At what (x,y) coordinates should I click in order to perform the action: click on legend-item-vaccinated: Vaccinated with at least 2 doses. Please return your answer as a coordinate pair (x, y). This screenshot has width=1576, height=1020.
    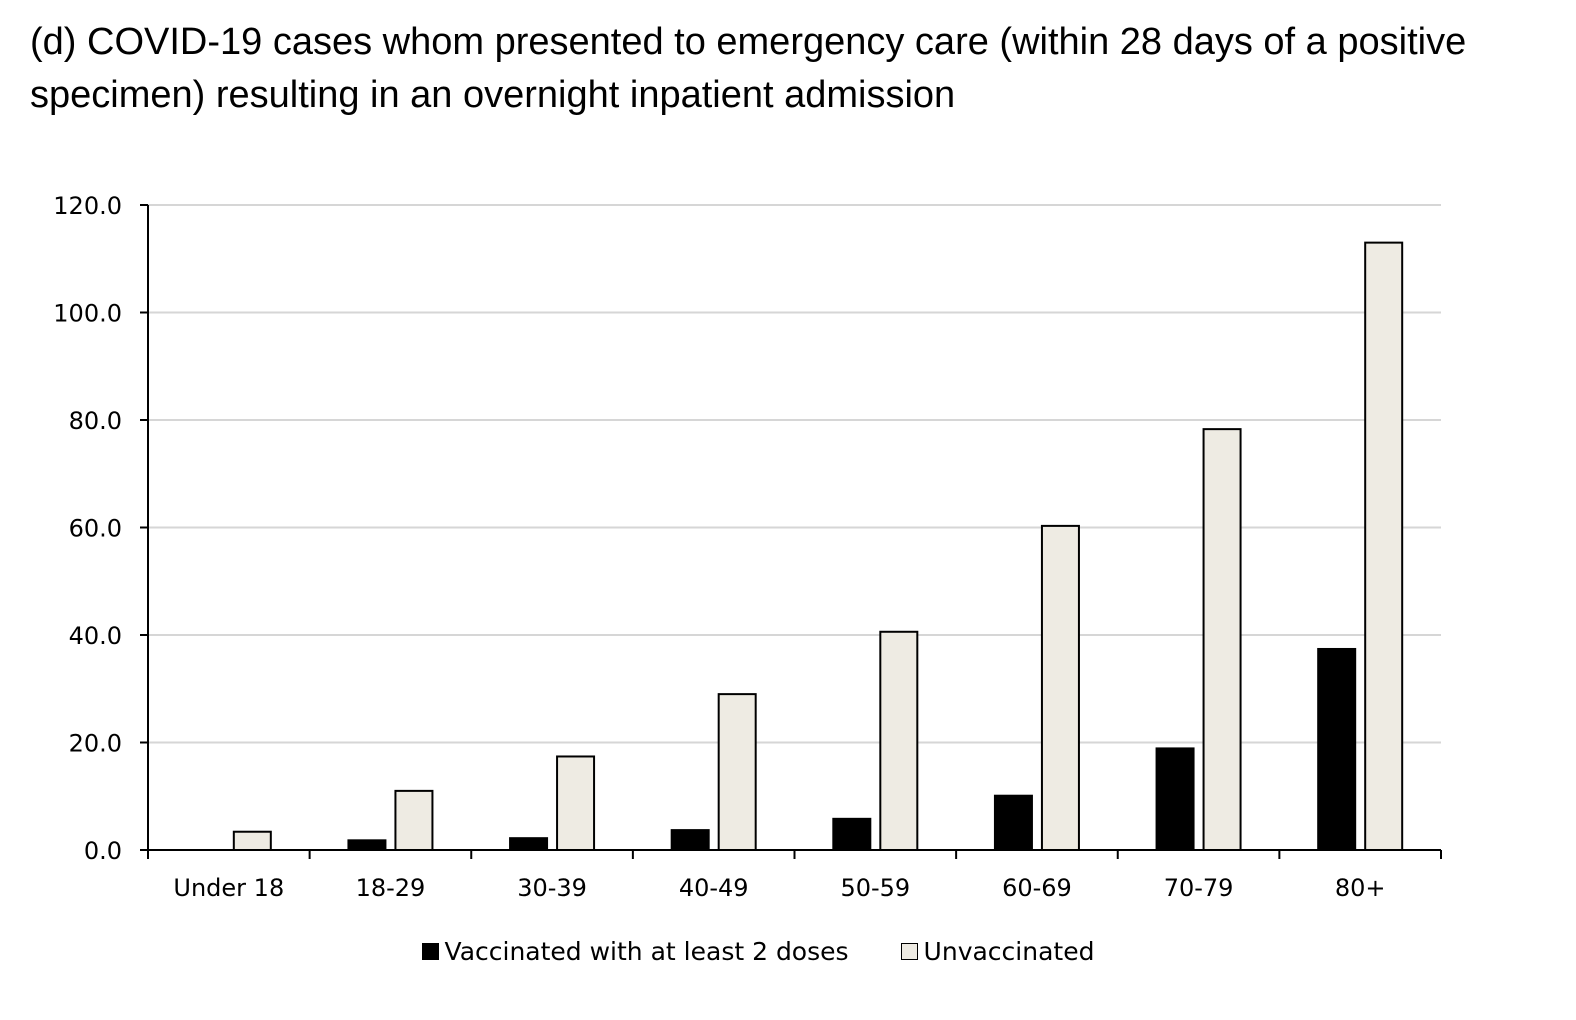
    Looking at the image, I should click on (635, 951).